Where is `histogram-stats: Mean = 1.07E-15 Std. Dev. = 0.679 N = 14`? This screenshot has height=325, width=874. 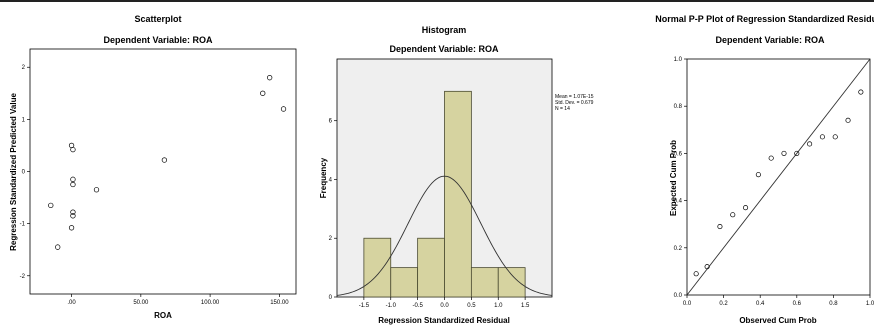 histogram-stats: Mean = 1.07E-15 Std. Dev. = 0.679 N = 14 is located at coordinates (574, 103).